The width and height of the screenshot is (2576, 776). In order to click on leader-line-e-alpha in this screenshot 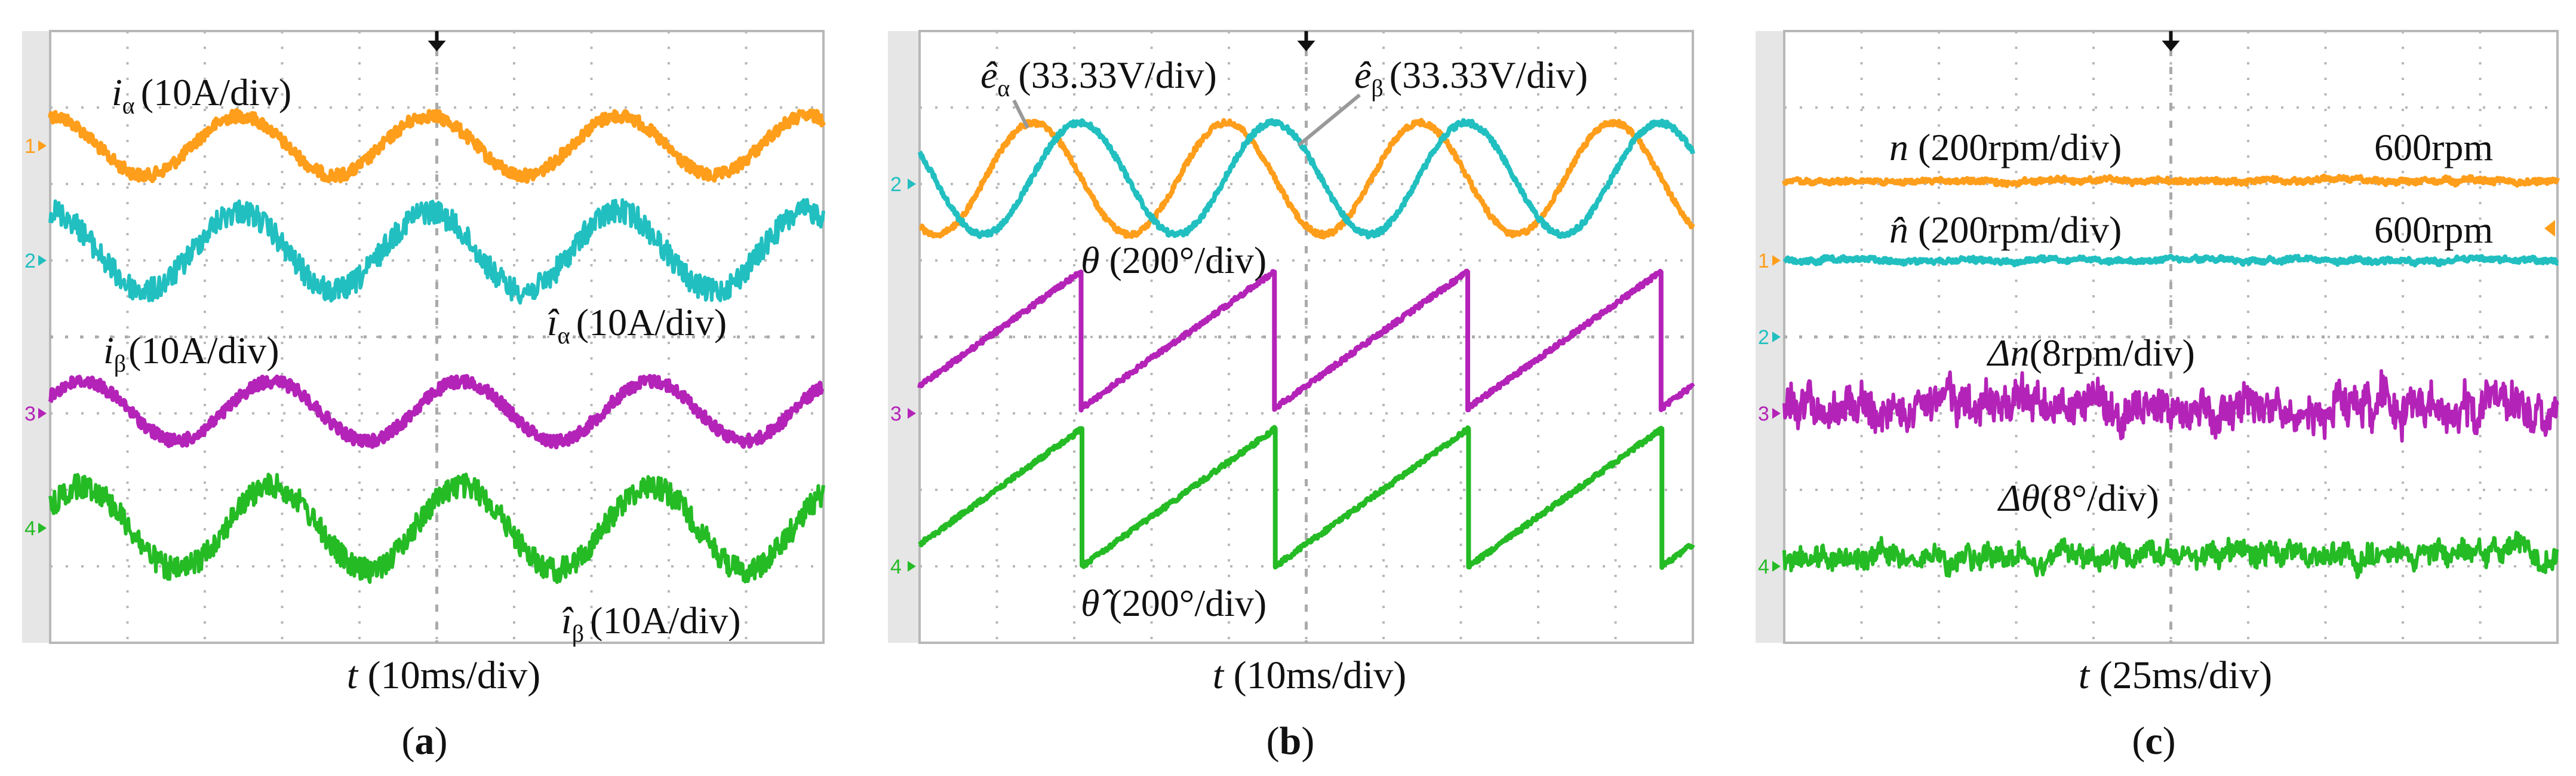, I will do `click(1020, 114)`.